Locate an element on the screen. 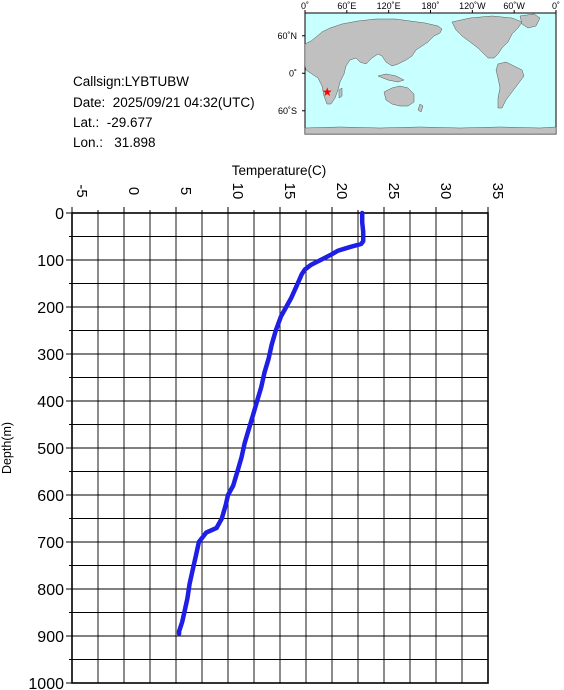 The width and height of the screenshot is (564, 690). australia-land is located at coordinates (399, 96).